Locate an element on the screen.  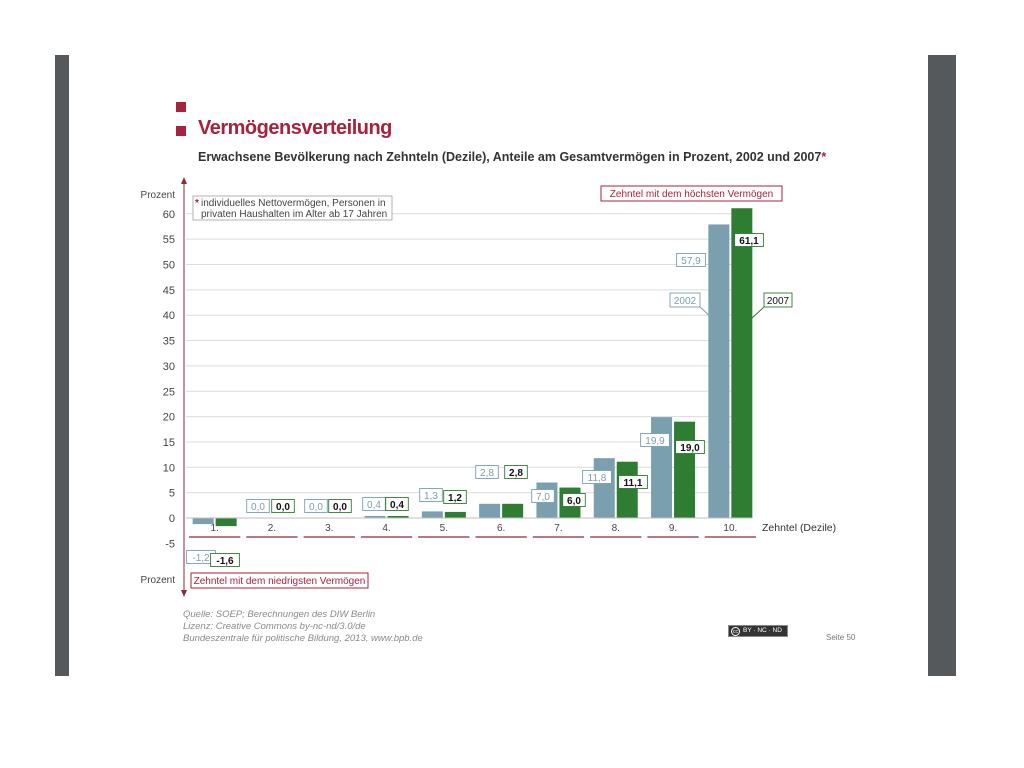
data-label-2002: -1,2 is located at coordinates (201, 558).